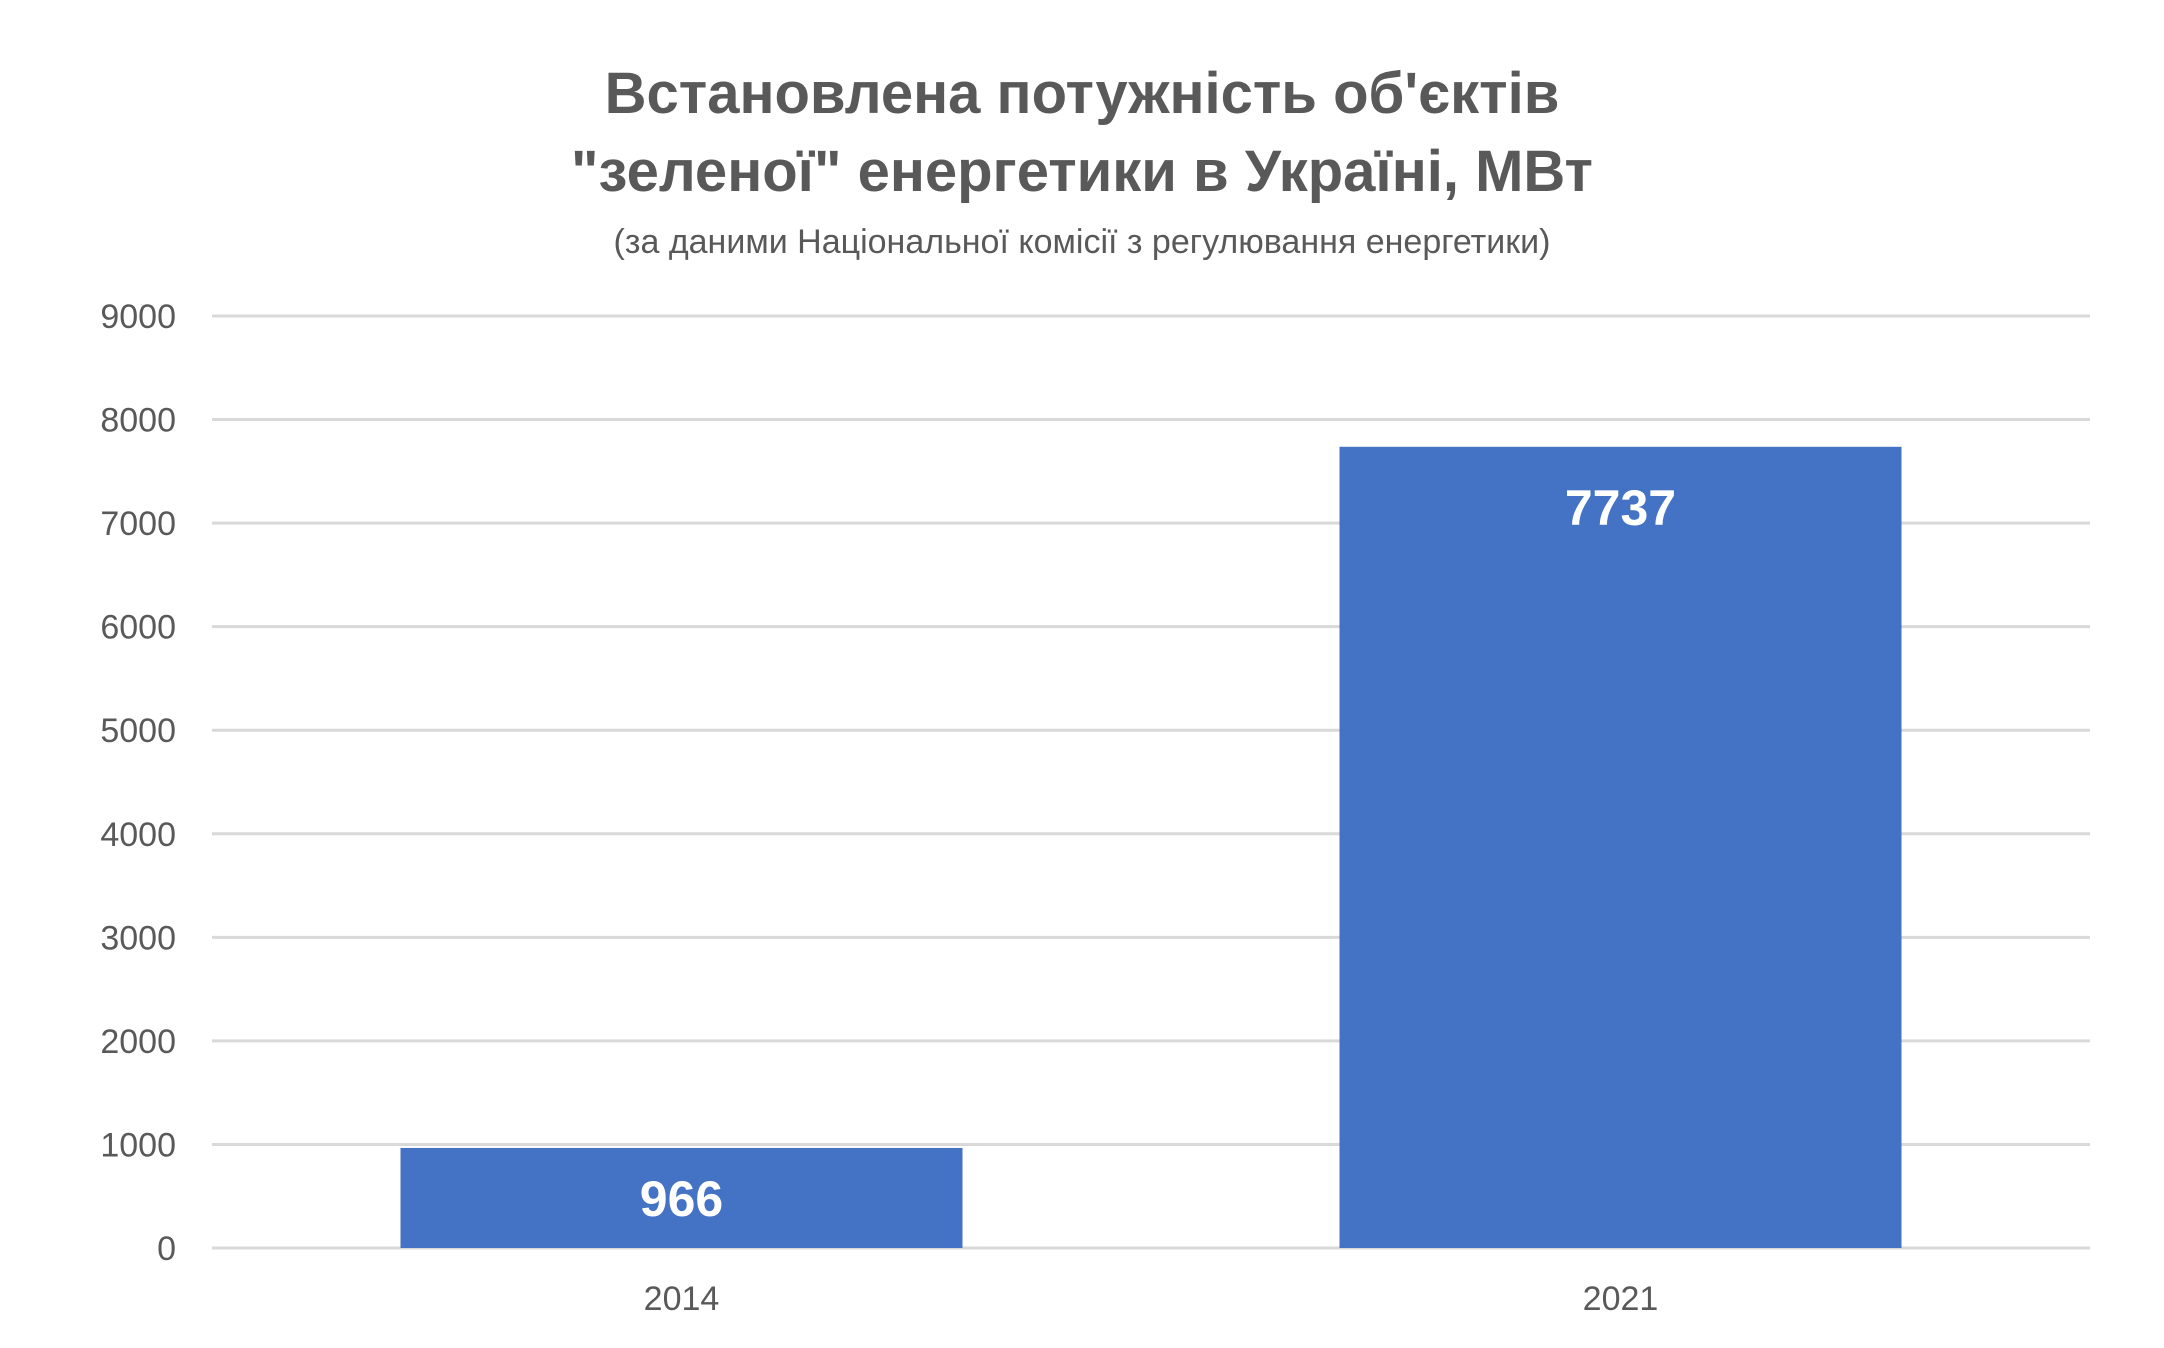 This screenshot has width=2164, height=1348. I want to click on y-tick-label: 4000, so click(138, 835).